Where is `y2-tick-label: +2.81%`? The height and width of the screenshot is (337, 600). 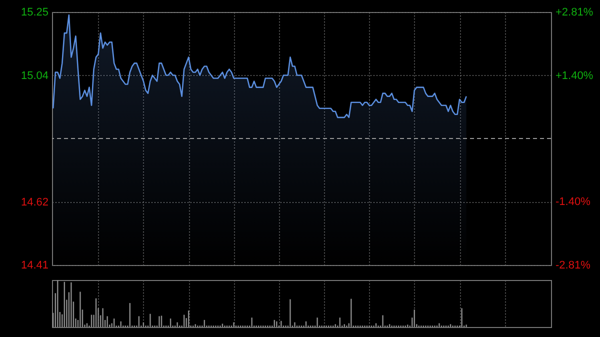
y2-tick-label: +2.81% is located at coordinates (575, 12).